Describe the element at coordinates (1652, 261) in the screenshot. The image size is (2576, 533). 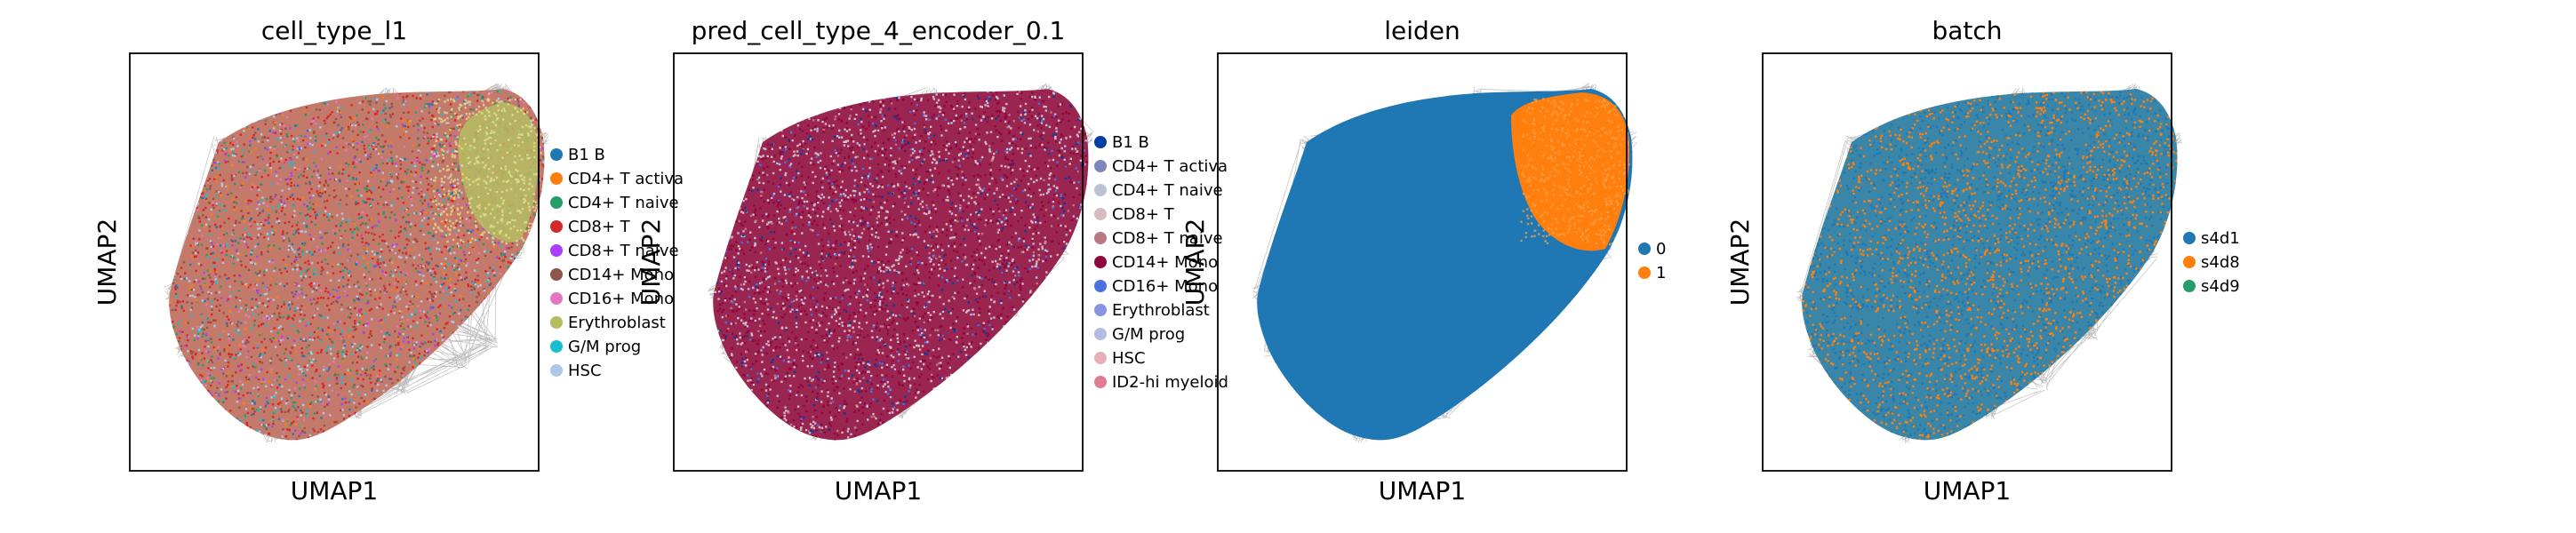
I see `legend: 0 1` at that location.